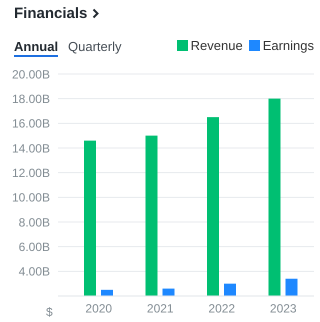 The image size is (320, 322). What do you see at coordinates (34, 271) in the screenshot?
I see `y-tick-label: 4.00B` at bounding box center [34, 271].